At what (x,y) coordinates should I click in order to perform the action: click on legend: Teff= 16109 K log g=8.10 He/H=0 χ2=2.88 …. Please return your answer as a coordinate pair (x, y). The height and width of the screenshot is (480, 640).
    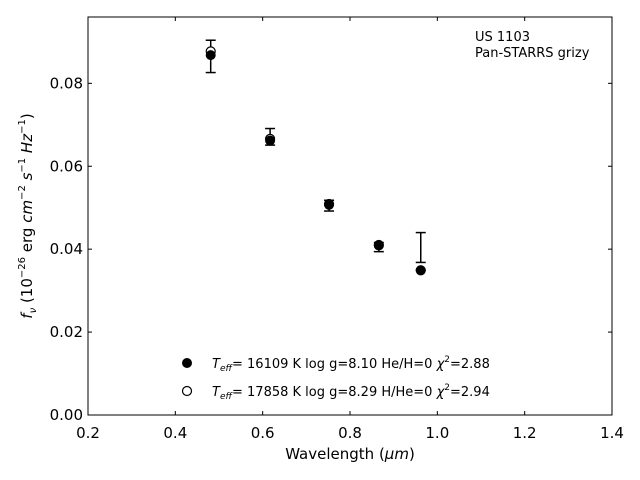
    Looking at the image, I should click on (335, 378).